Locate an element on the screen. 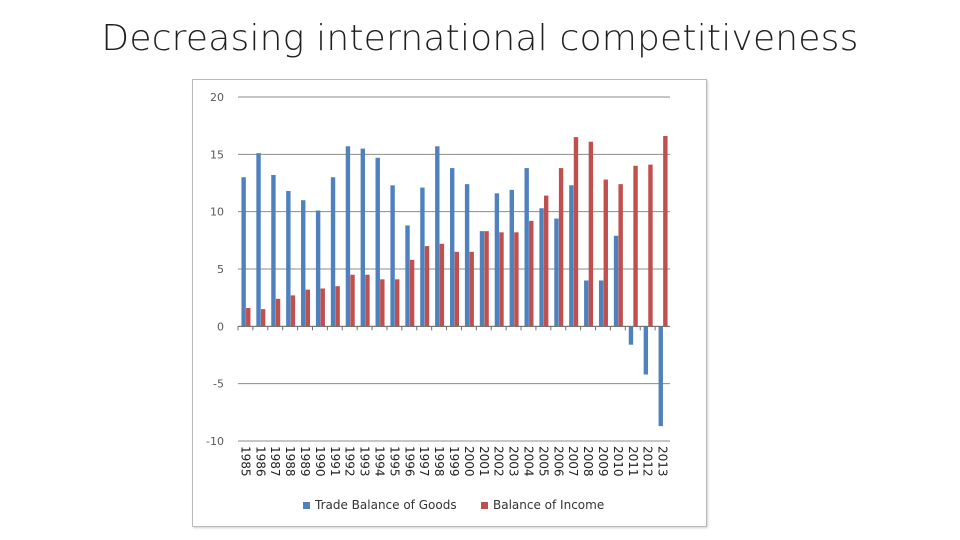 The image size is (960, 540). y-tick-label: 20 is located at coordinates (217, 97).